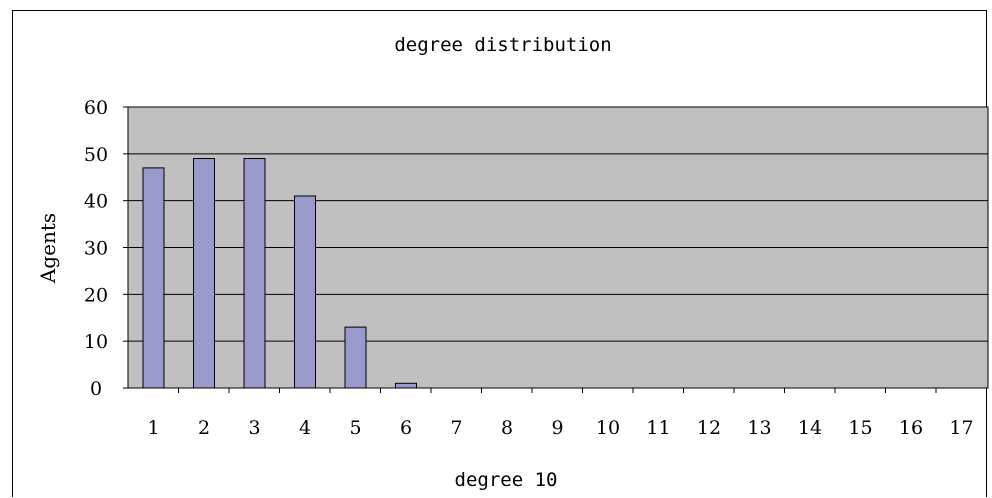 This screenshot has height=498, width=992. I want to click on y-axis-tick-labels: 0 10 20 30 40 50 60, so click(96, 248).